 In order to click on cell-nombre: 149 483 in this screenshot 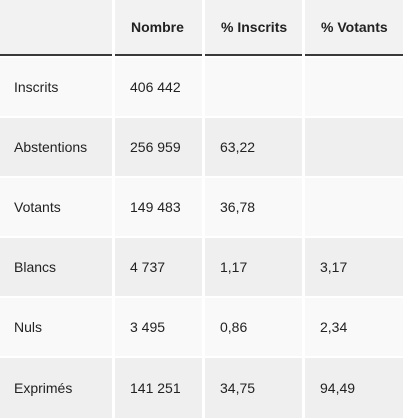, I will do `click(158, 207)`.